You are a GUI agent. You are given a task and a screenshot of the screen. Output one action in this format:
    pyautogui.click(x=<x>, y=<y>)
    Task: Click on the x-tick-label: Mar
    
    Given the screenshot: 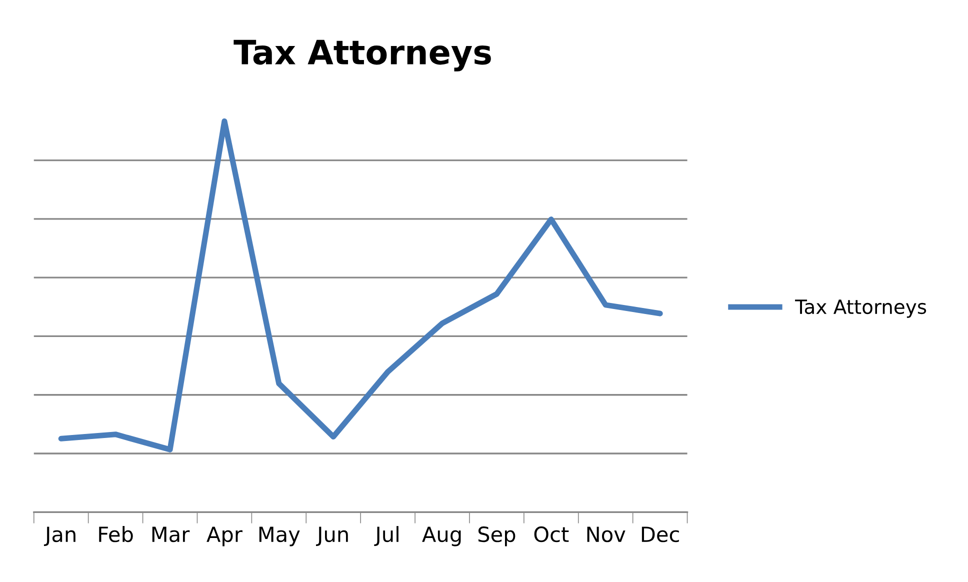 What is the action you would take?
    pyautogui.click(x=171, y=534)
    